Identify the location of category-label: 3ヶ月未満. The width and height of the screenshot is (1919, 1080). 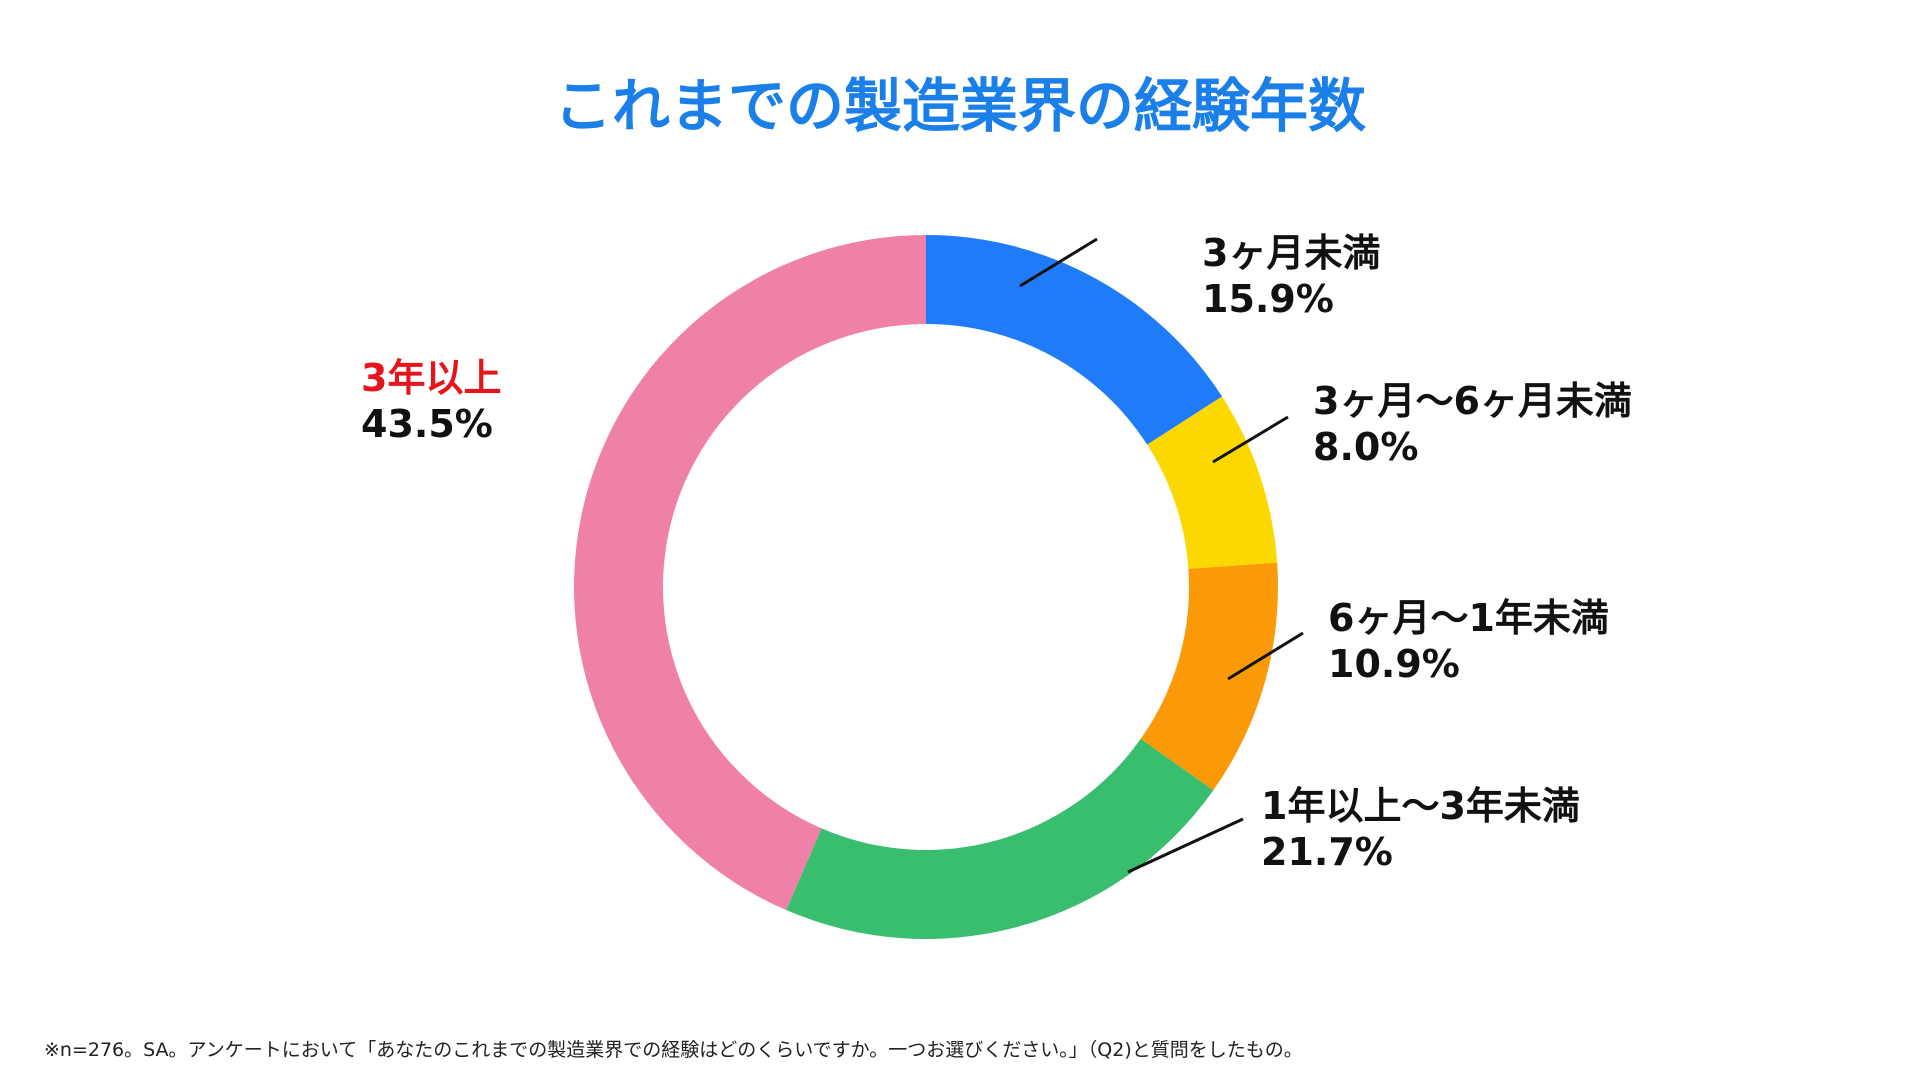
(1291, 253).